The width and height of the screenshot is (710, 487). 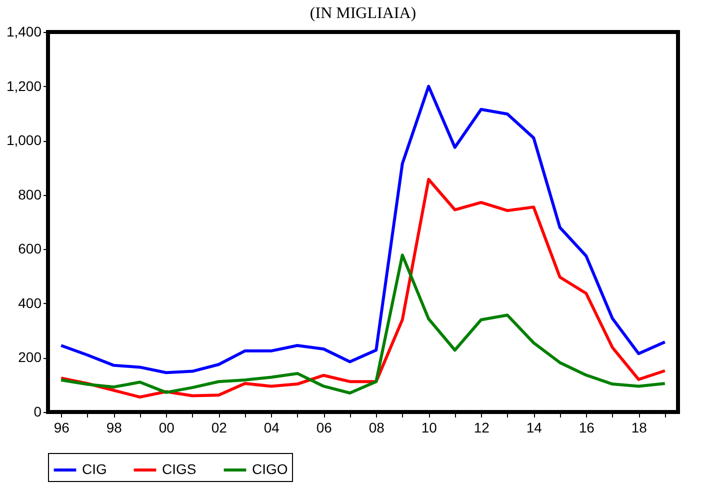 What do you see at coordinates (24, 32) in the screenshot?
I see `y-tick-label: 1,400` at bounding box center [24, 32].